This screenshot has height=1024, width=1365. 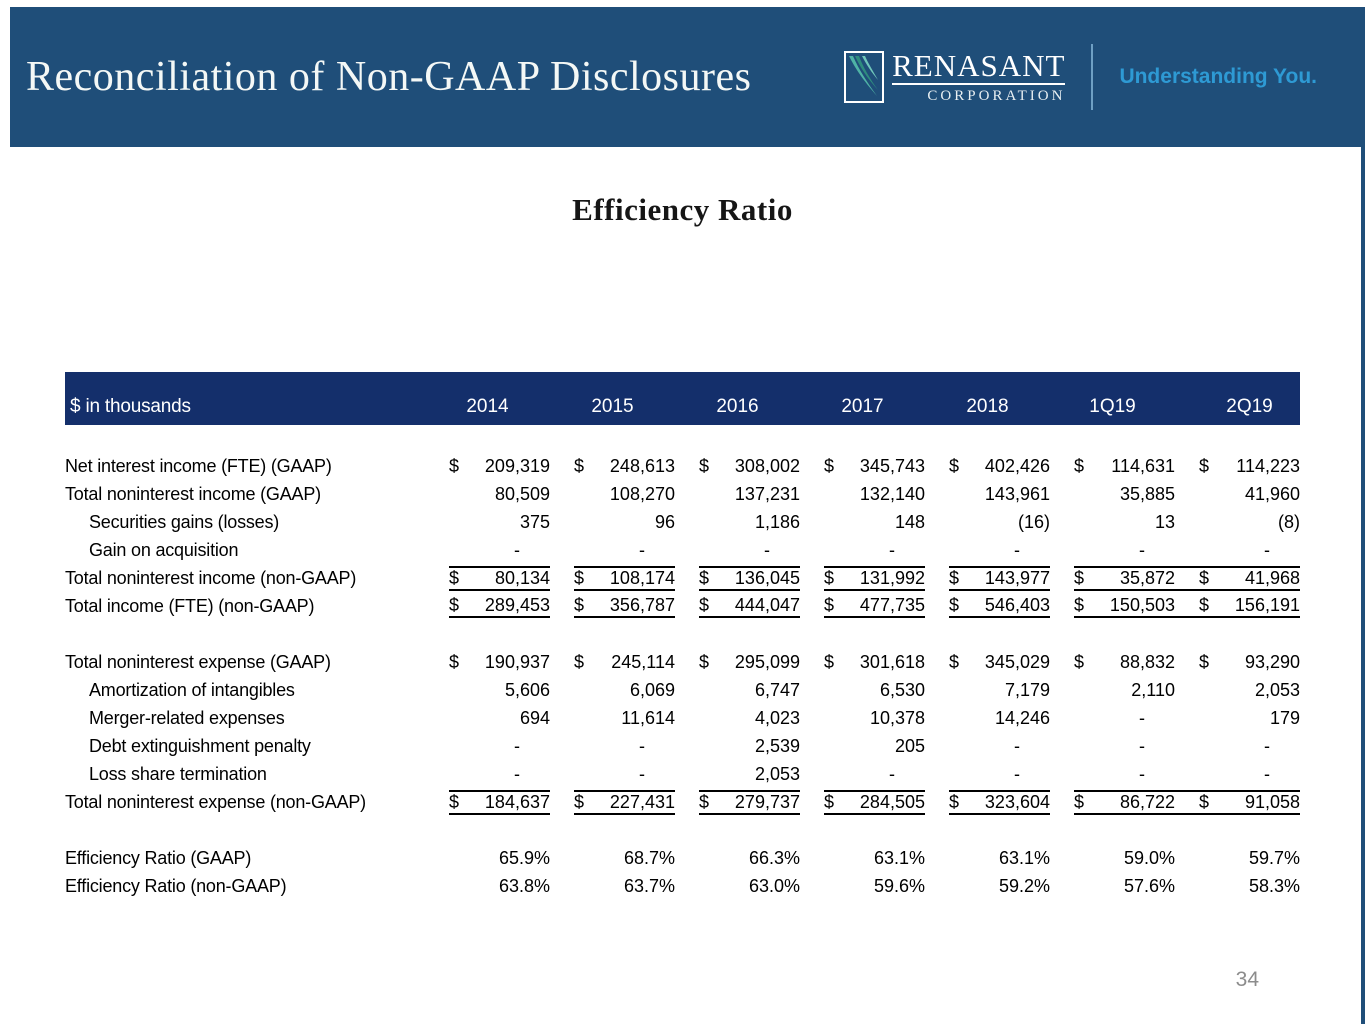 What do you see at coordinates (862, 886) in the screenshot?
I see `value-cell: 59.6%` at bounding box center [862, 886].